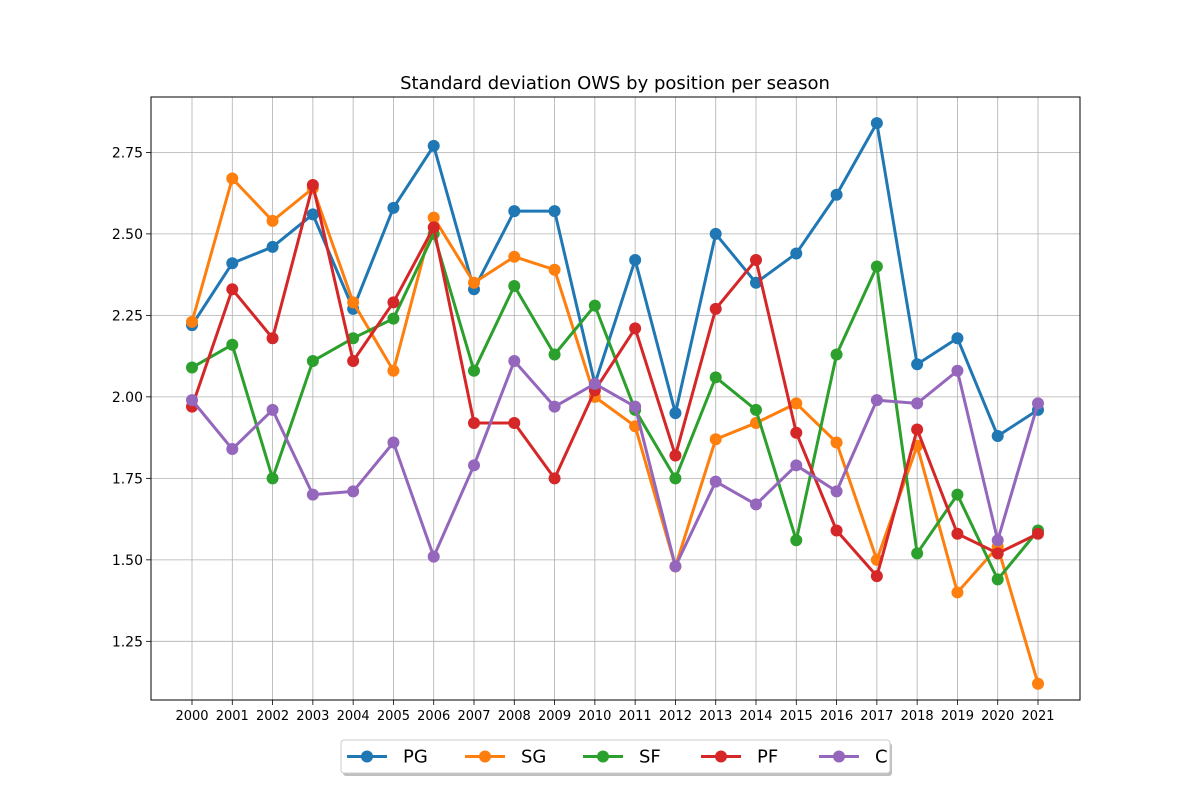  Describe the element at coordinates (554, 716) in the screenshot. I see `x-tick-label: 2009` at that location.